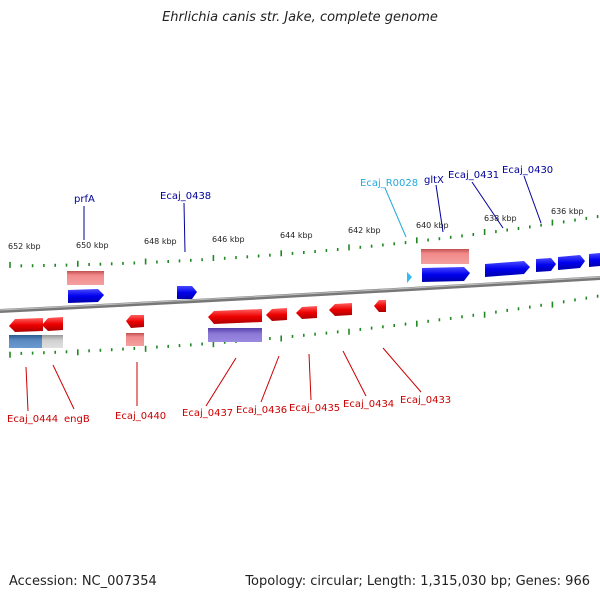  Describe the element at coordinates (340, 309) in the screenshot. I see `ecaj-0434-gene-arrow` at that location.